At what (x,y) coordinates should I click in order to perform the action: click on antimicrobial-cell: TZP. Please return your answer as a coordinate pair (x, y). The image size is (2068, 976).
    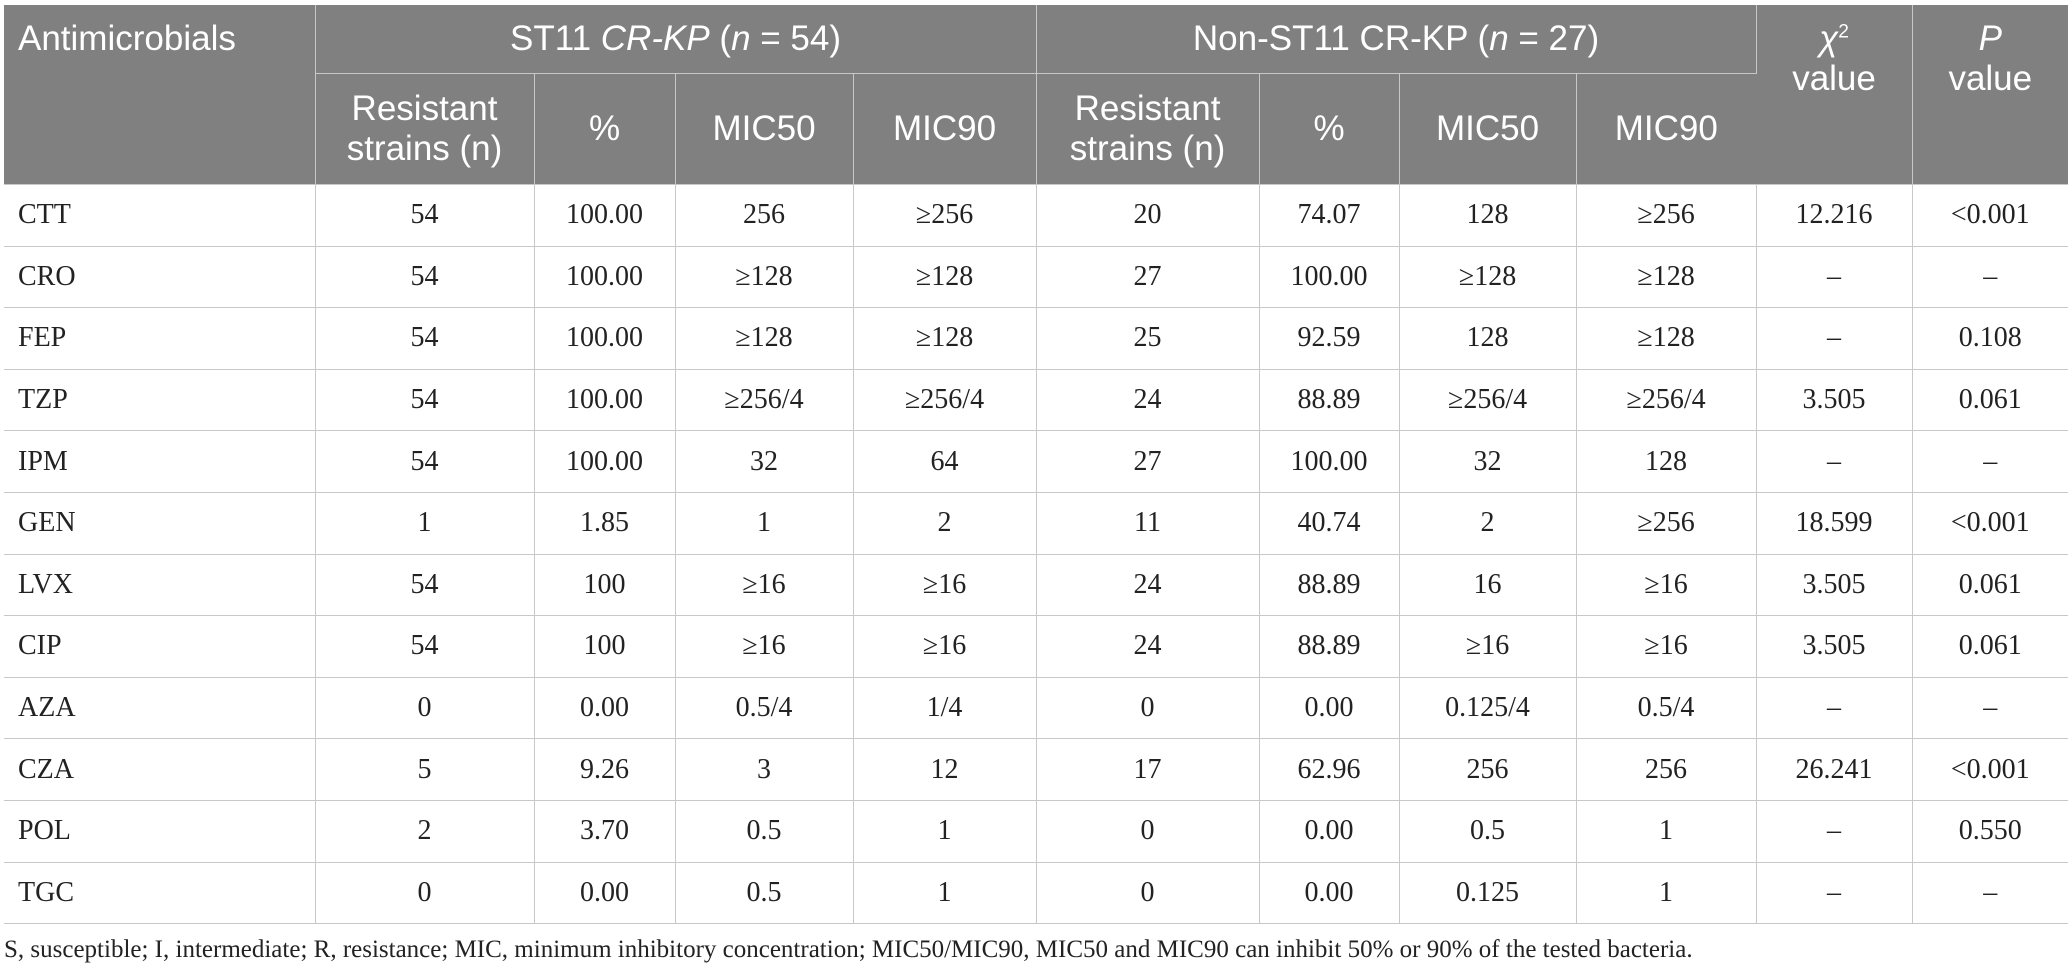
    Looking at the image, I should click on (160, 400).